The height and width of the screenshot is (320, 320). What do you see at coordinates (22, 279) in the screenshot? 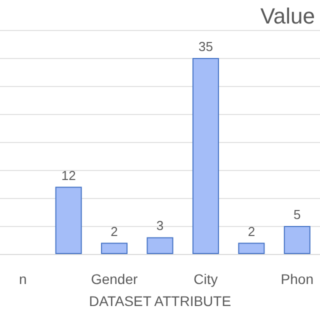
I see `x-tick-label: n` at bounding box center [22, 279].